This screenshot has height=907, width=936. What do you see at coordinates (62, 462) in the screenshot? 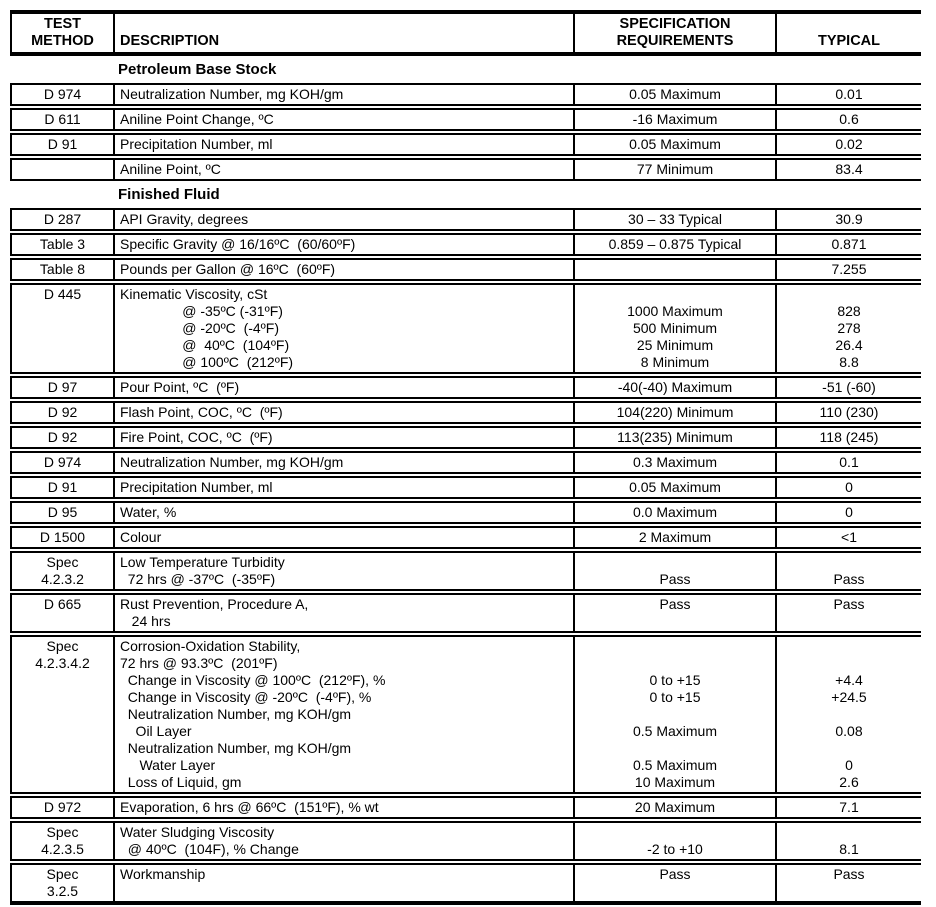
I see `cell-line: D 974` at bounding box center [62, 462].